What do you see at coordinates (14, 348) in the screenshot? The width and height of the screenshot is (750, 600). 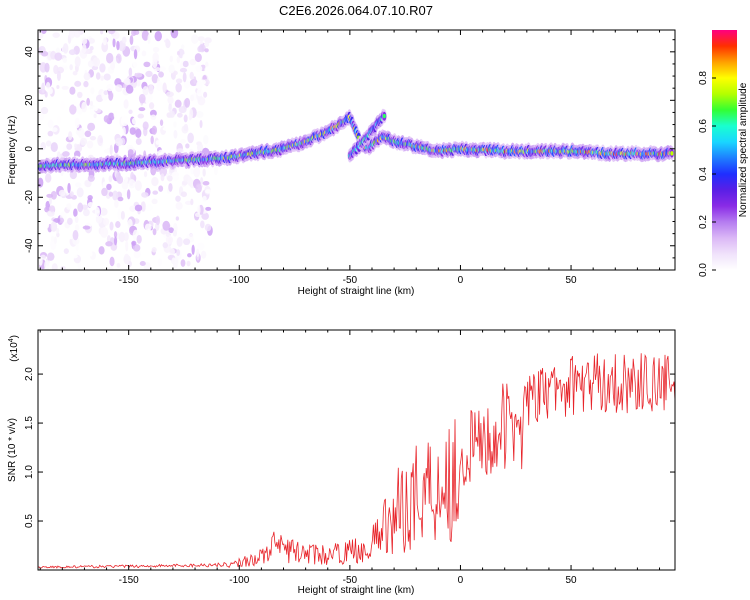 I see `snr-exponent-label: (x104)` at bounding box center [14, 348].